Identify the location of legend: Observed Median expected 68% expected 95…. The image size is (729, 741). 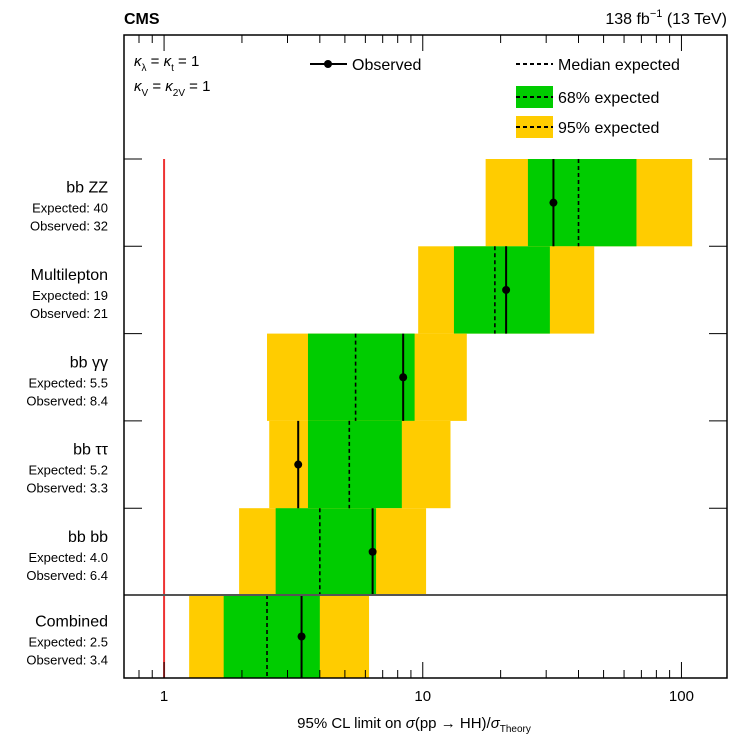
(495, 97).